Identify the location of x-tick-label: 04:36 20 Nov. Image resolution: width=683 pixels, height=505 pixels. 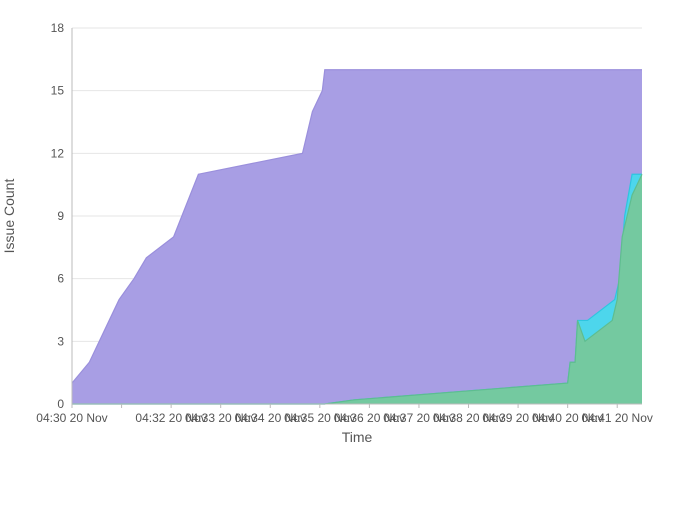
(369, 418).